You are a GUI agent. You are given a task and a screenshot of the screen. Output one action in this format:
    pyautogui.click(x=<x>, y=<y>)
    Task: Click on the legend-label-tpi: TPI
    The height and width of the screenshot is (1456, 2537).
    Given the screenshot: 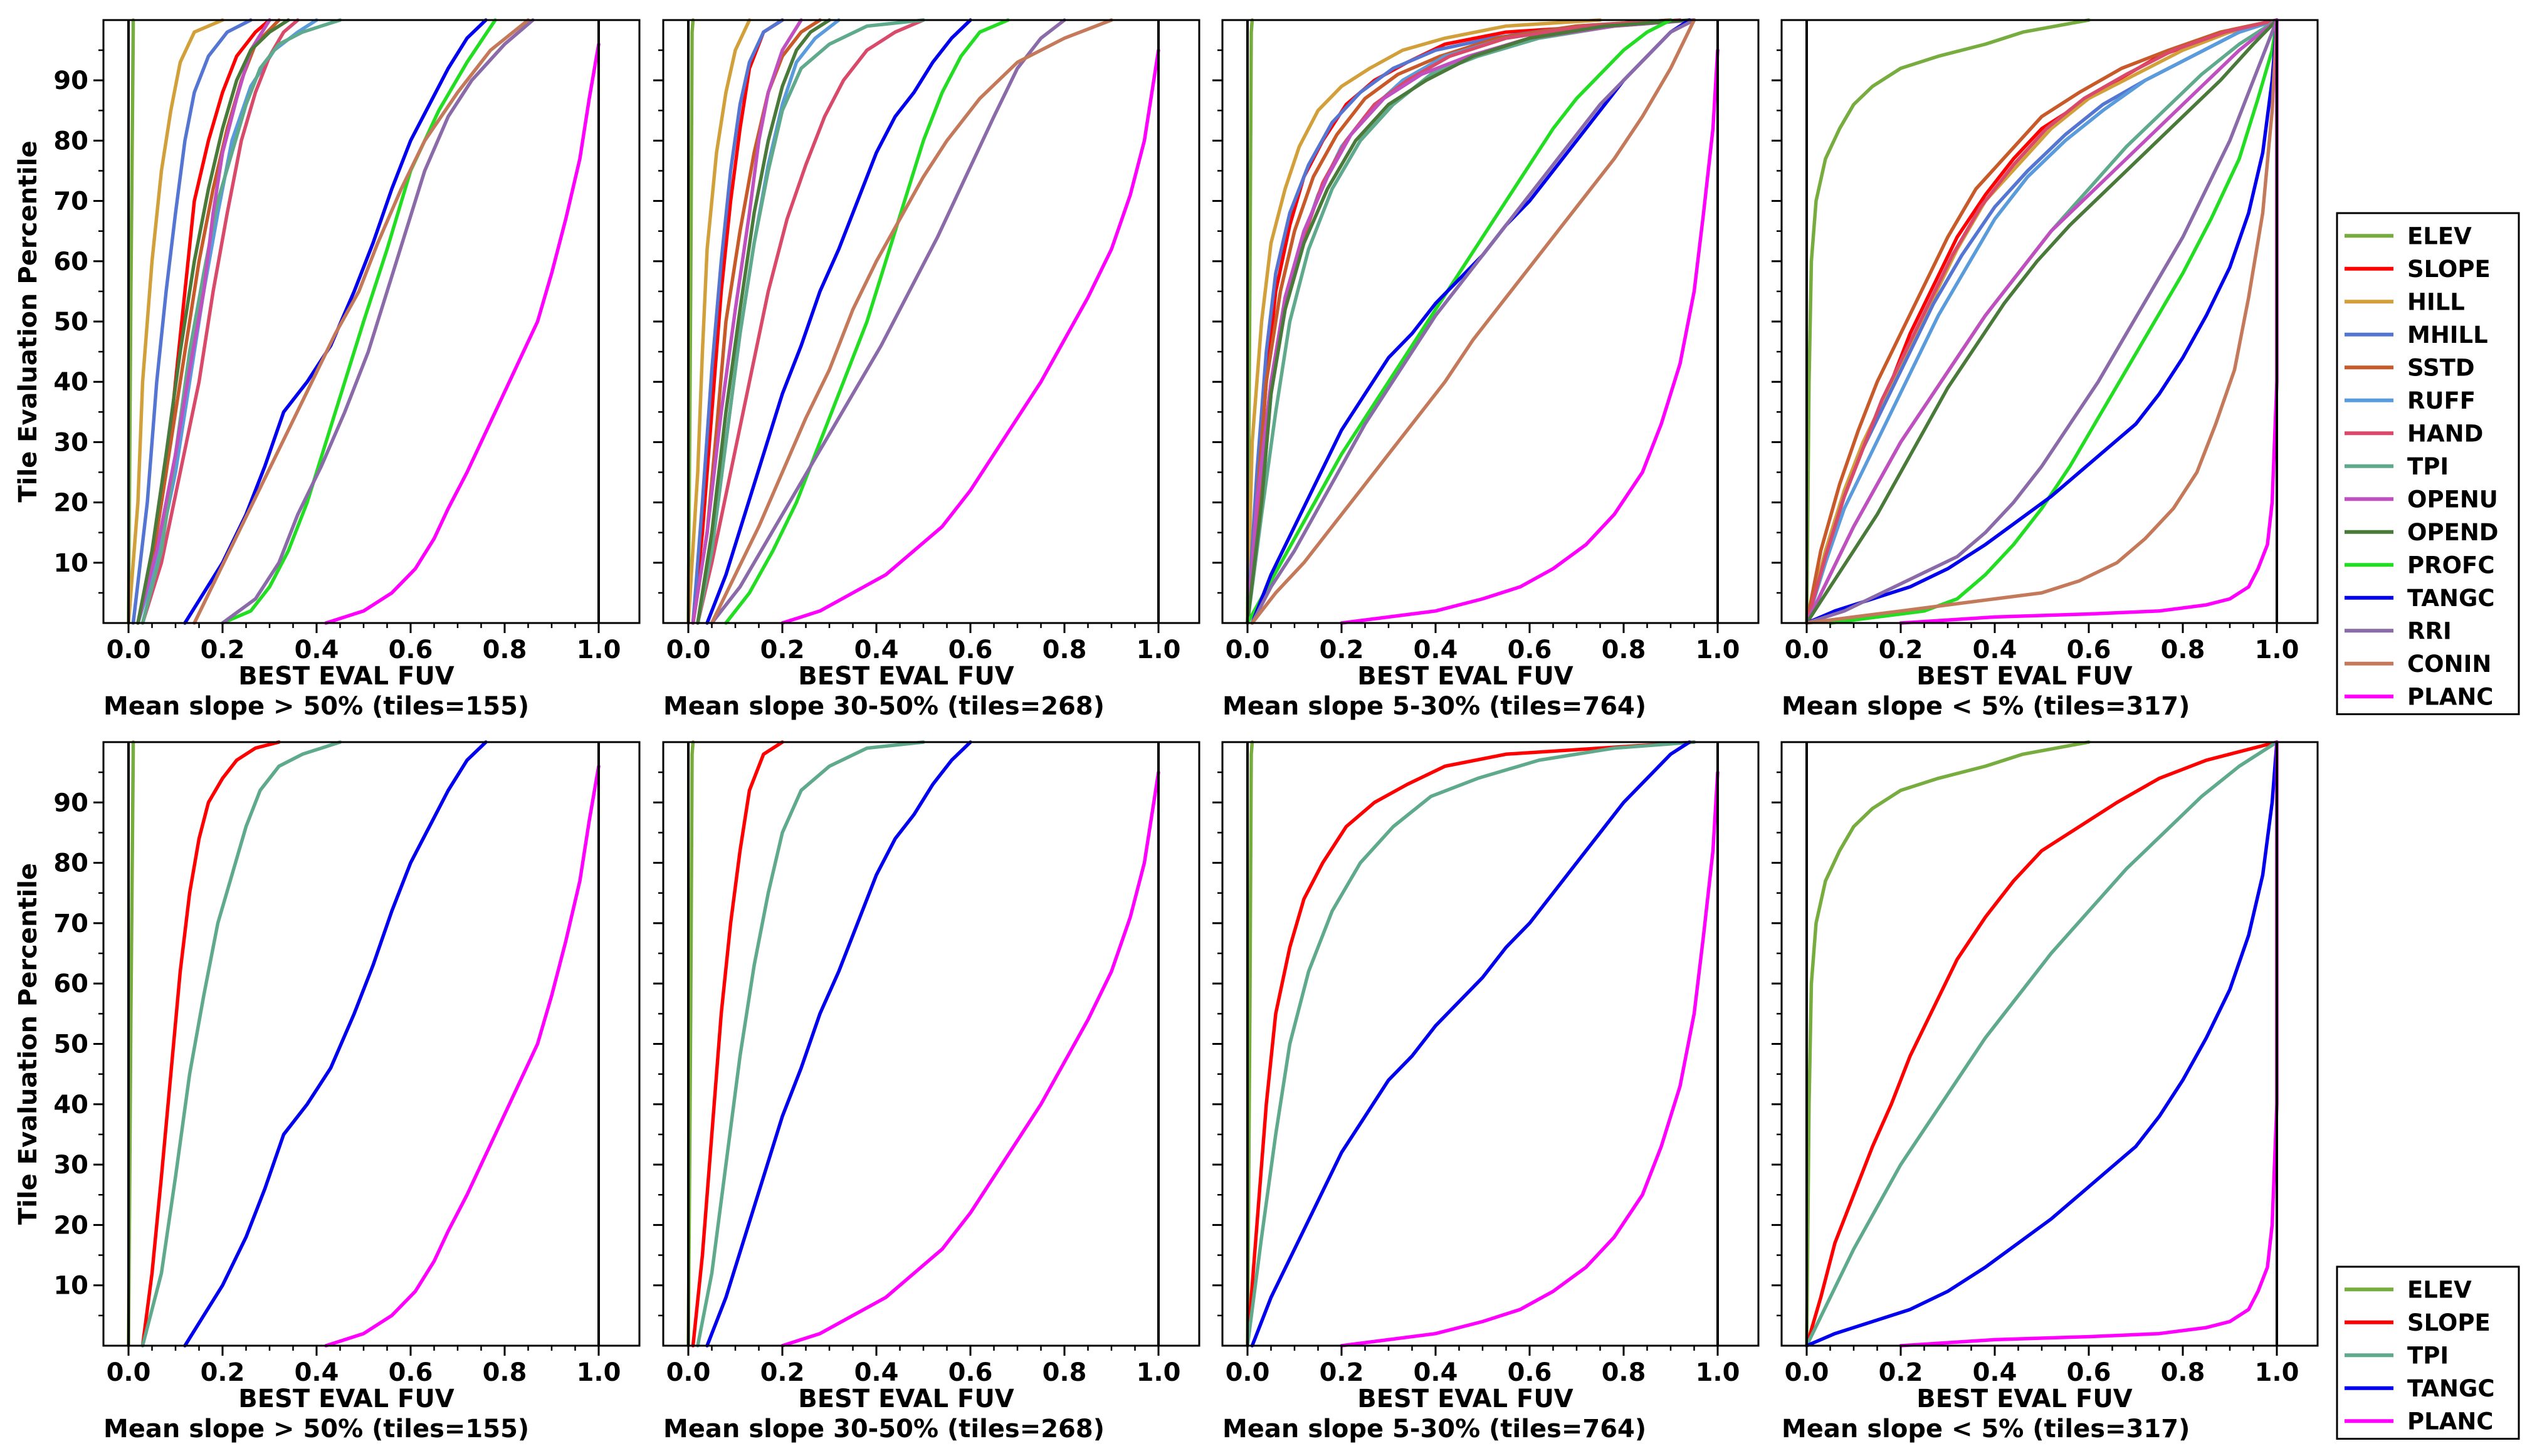 What is the action you would take?
    pyautogui.click(x=2428, y=467)
    